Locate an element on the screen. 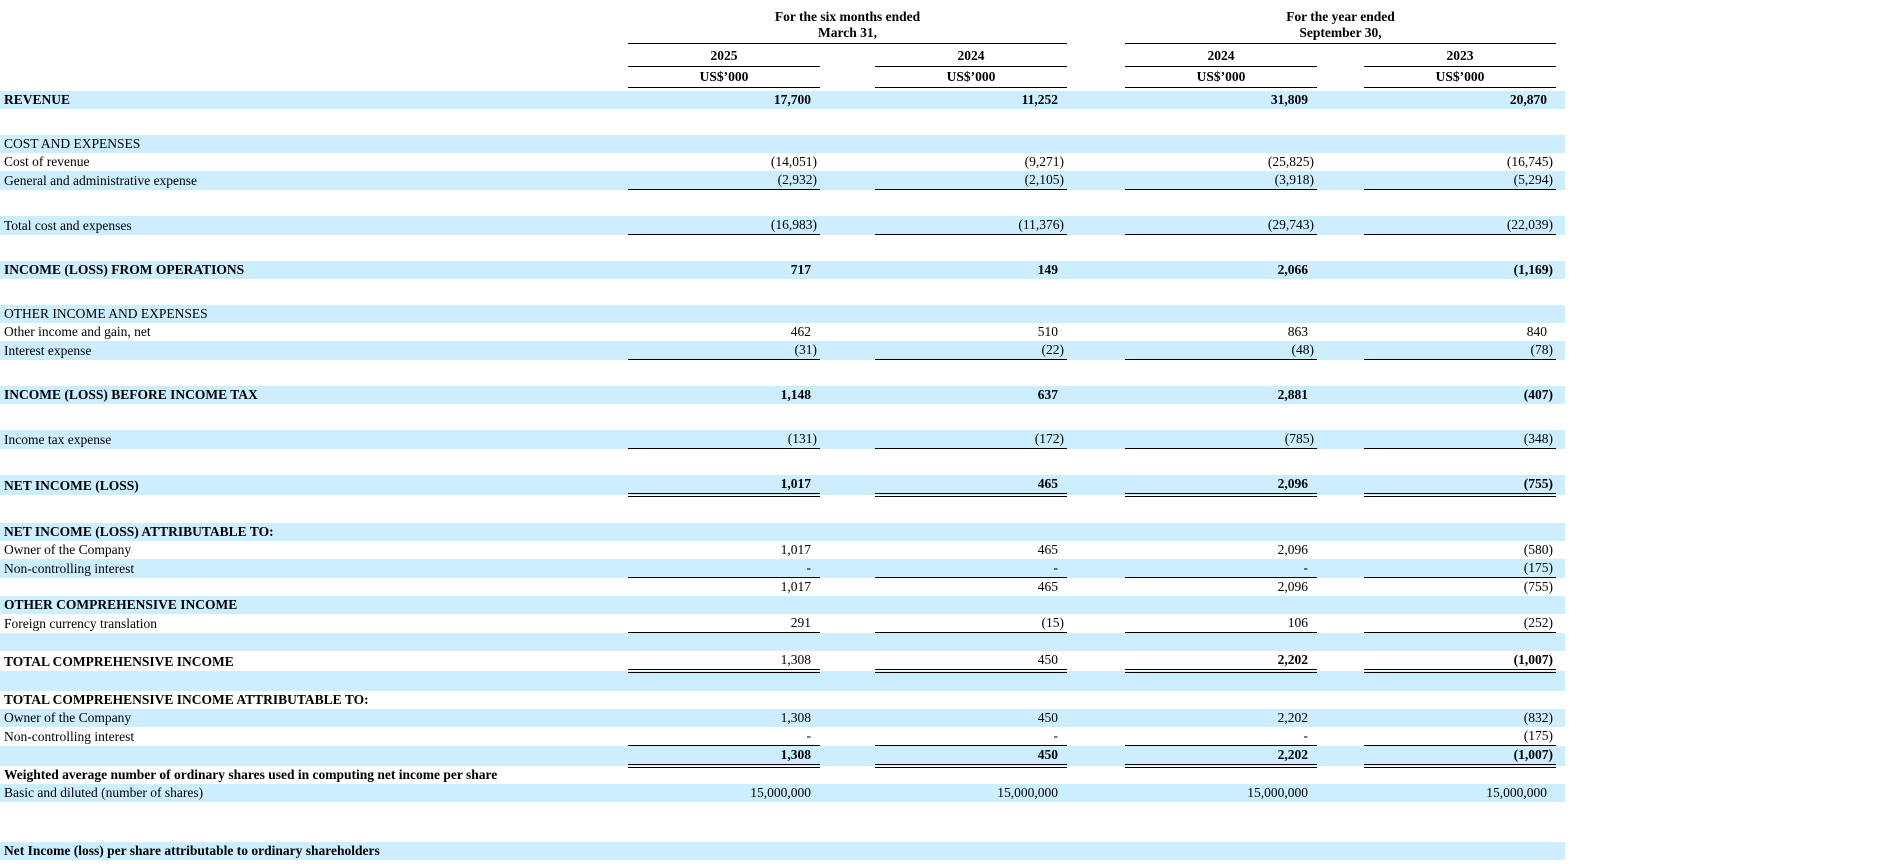  value-cell: (11,376) is located at coordinates (971, 225).